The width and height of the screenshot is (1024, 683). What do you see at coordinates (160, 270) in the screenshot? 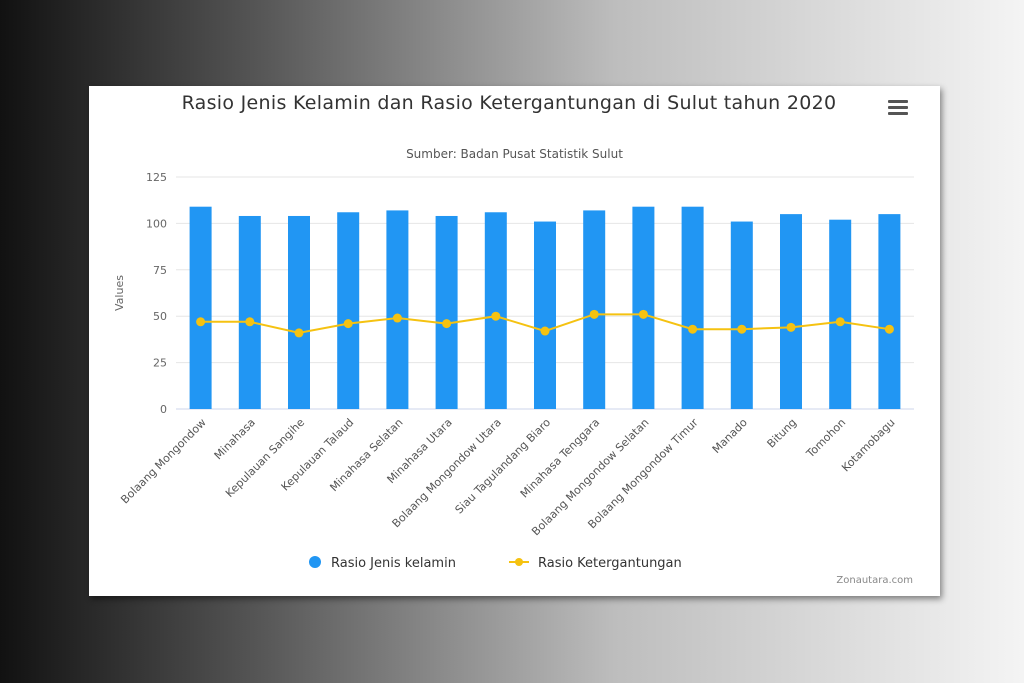
I see `y-tick-label: 75` at bounding box center [160, 270].